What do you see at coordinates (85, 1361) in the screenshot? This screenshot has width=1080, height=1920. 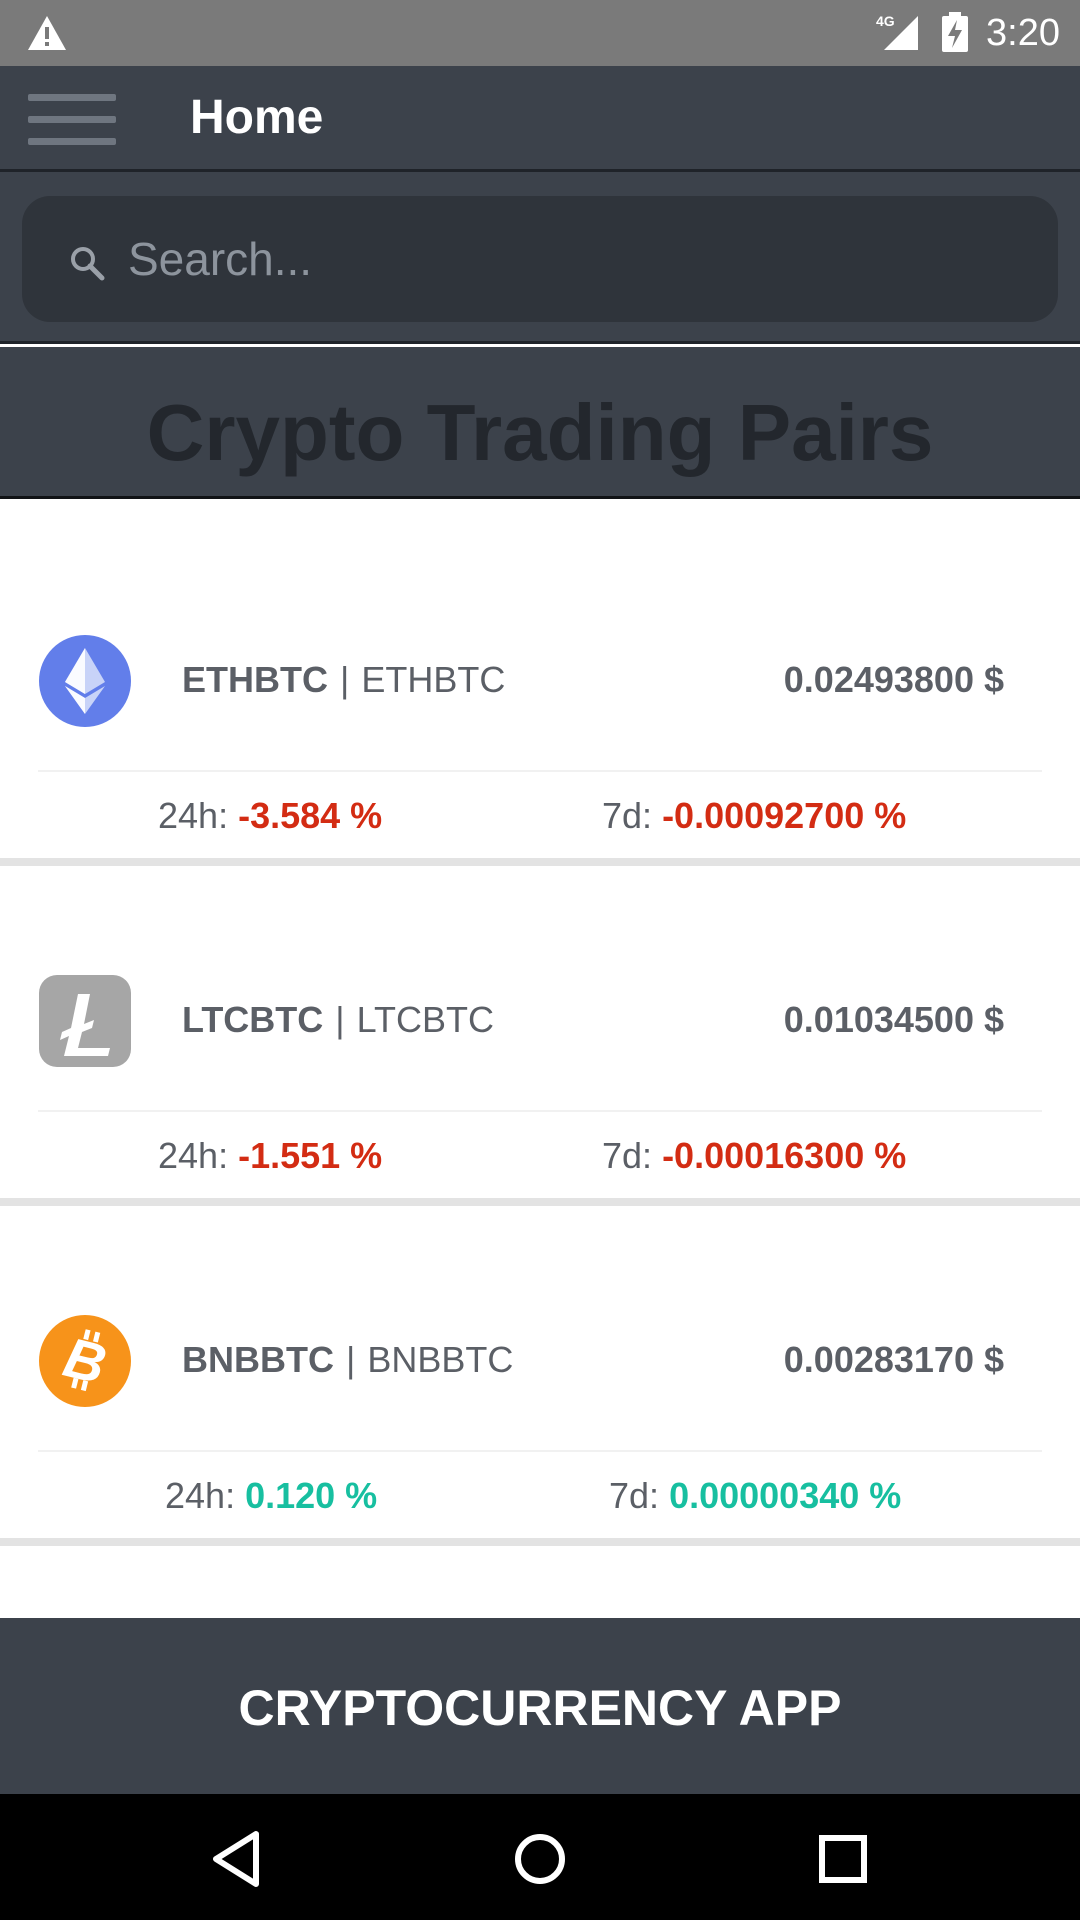 I see `bitcoin-icon: B` at bounding box center [85, 1361].